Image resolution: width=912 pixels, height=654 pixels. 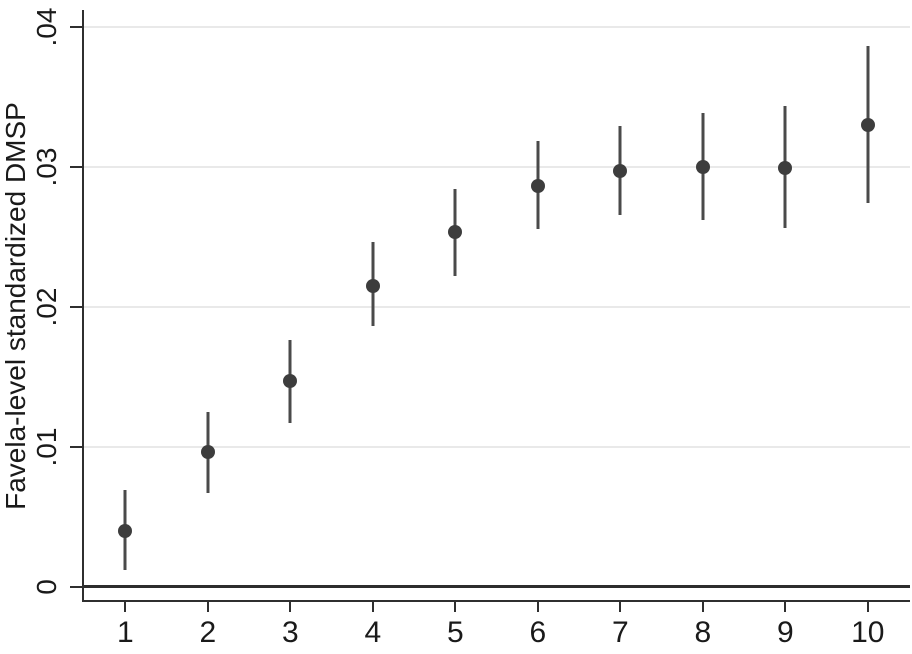 What do you see at coordinates (868, 632) in the screenshot?
I see `x-tick-label: 10` at bounding box center [868, 632].